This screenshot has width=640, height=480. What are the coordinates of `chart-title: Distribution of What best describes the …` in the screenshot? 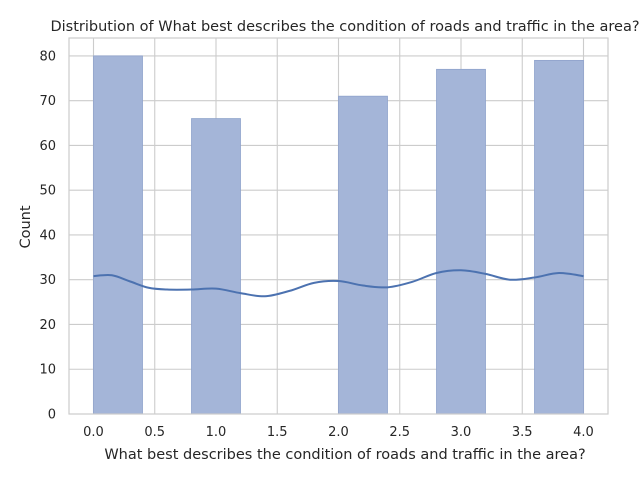 It's located at (344, 27).